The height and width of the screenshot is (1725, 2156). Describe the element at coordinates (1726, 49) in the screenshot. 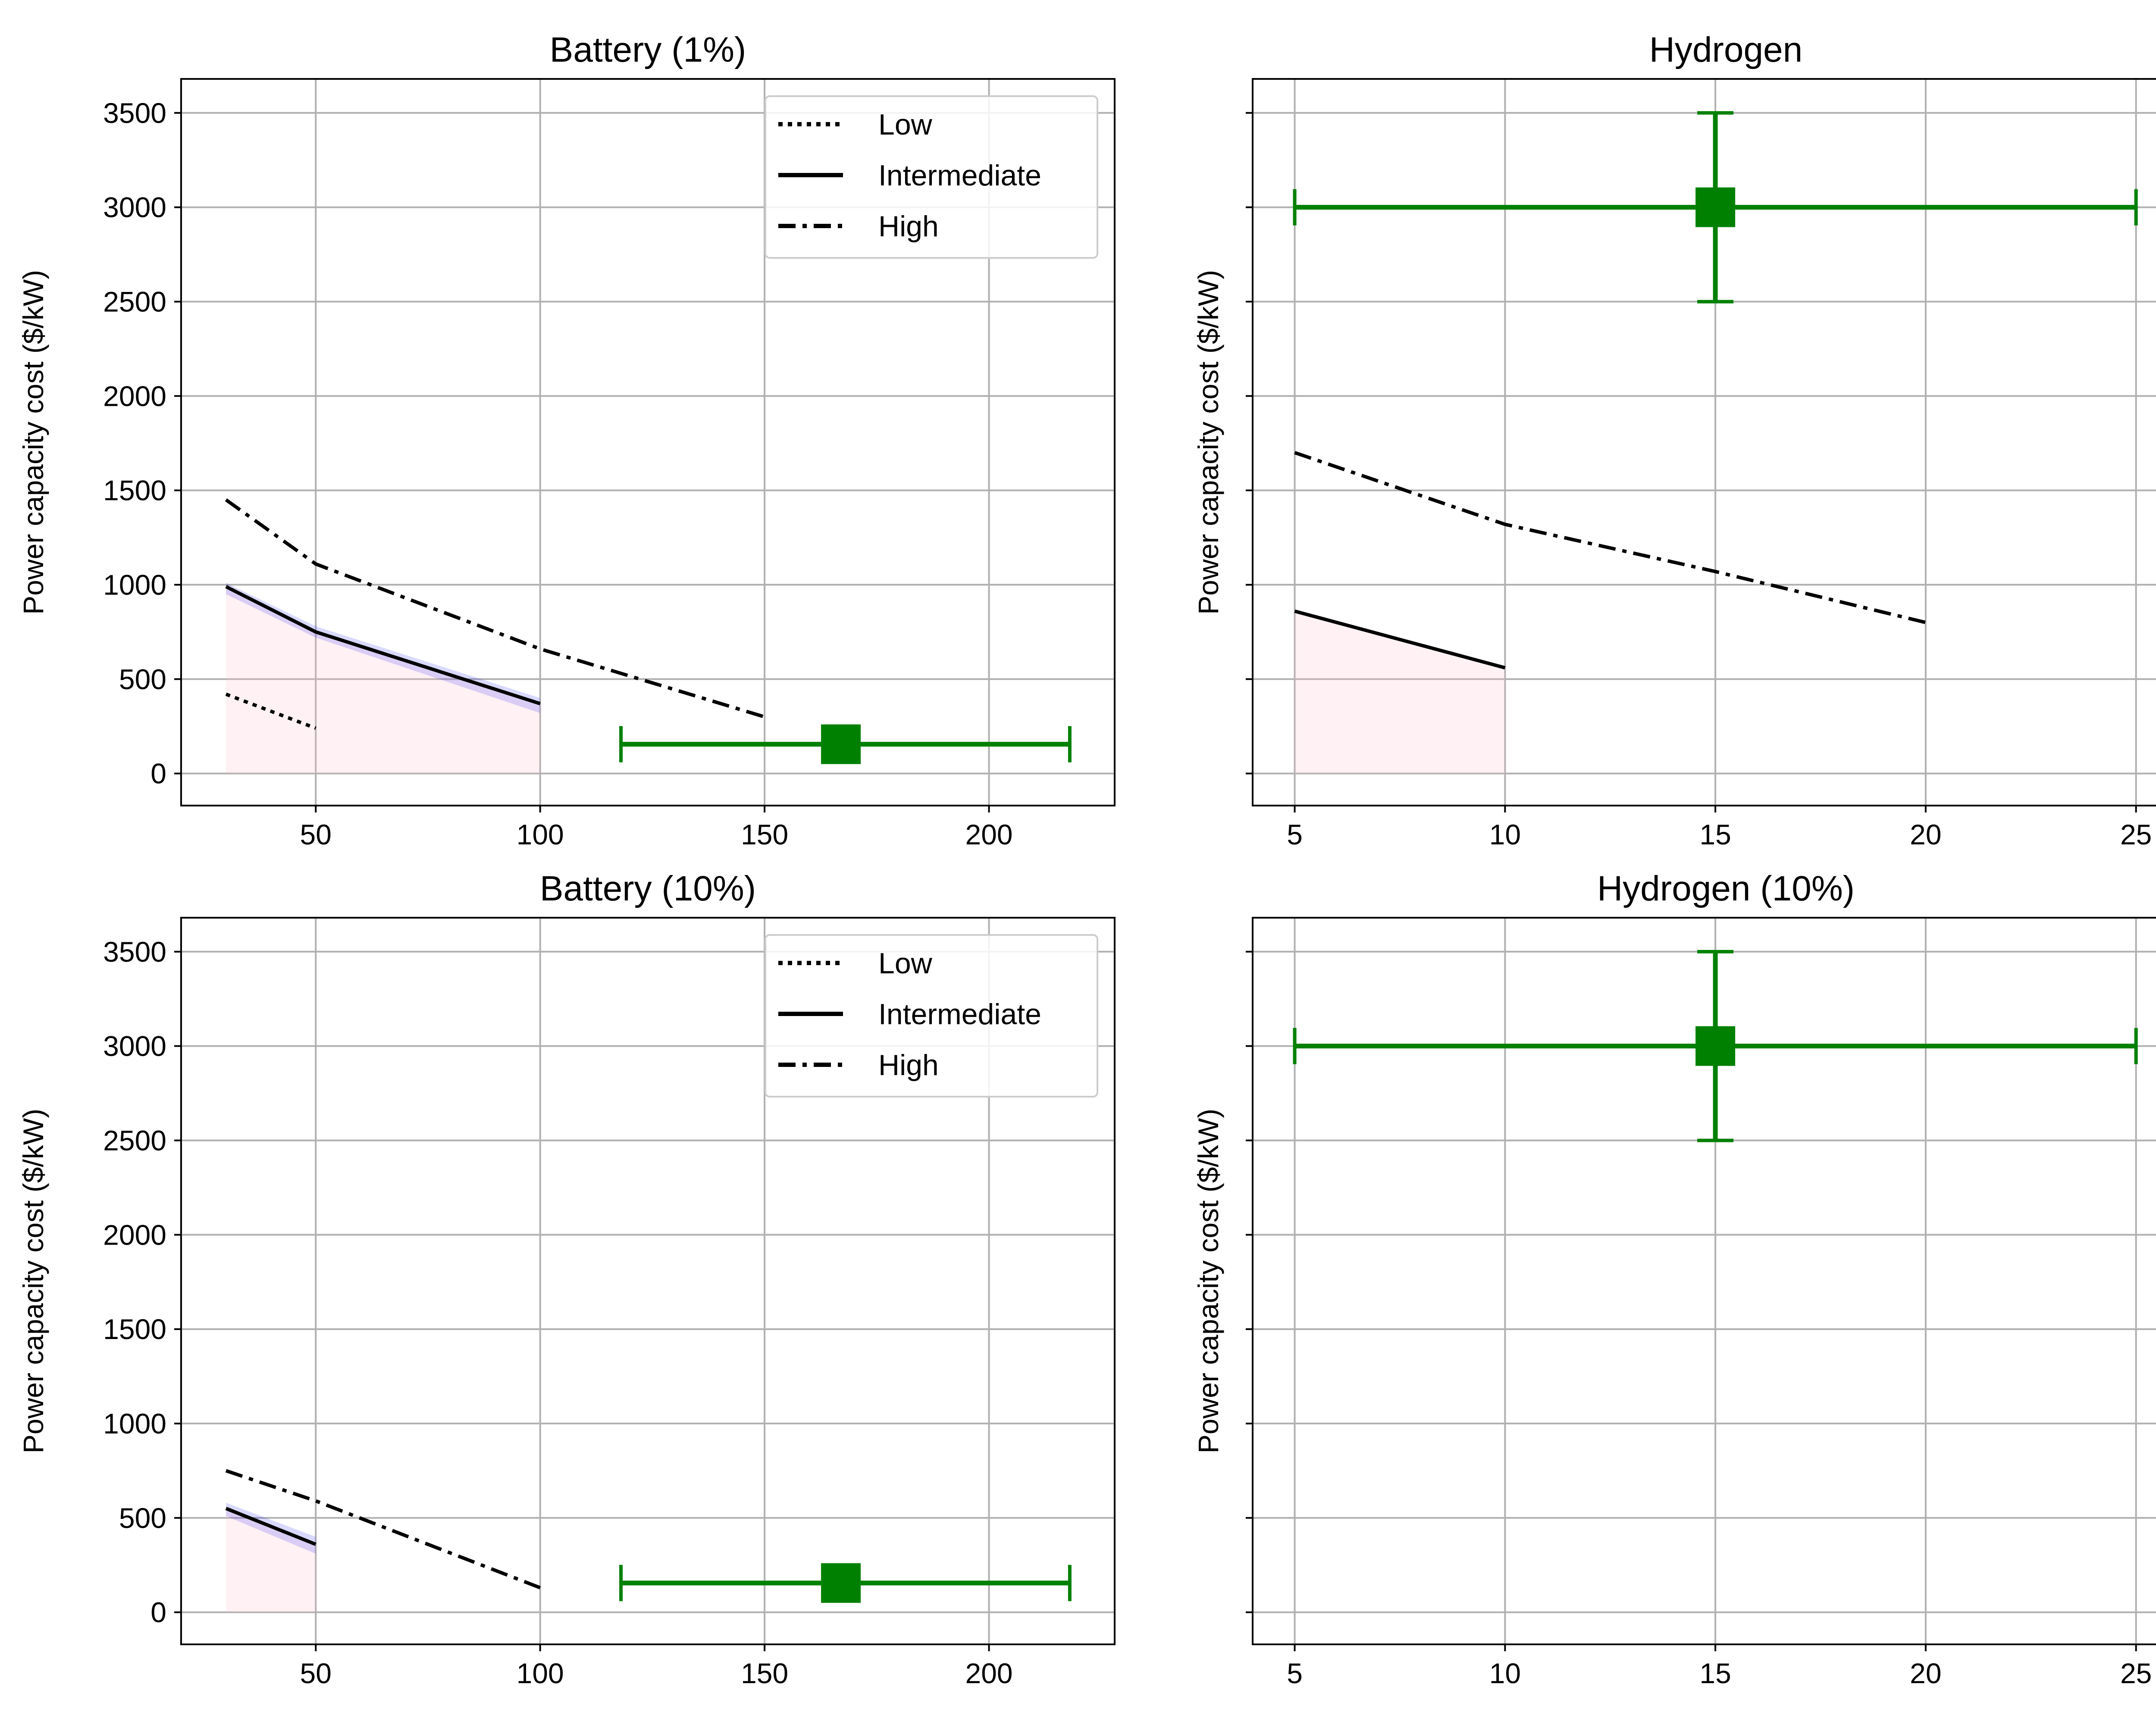

I see `chart-title: Hydrogen` at that location.